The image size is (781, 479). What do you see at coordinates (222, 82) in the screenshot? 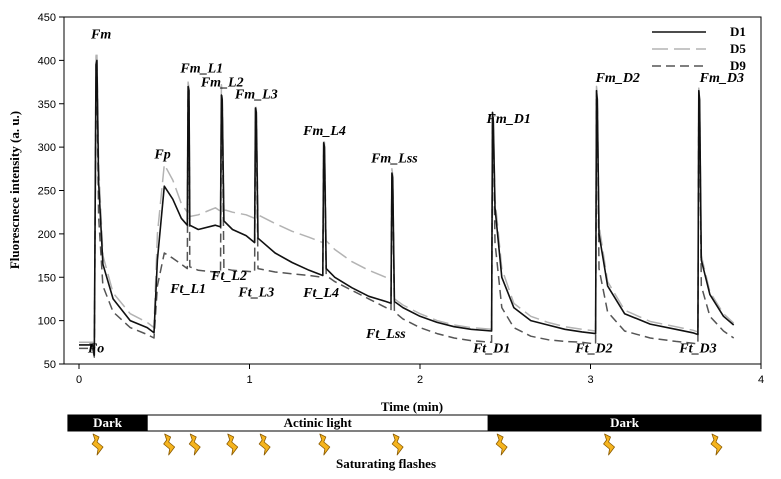
I see `annotation-fm-l2: Fm_L2` at bounding box center [222, 82].